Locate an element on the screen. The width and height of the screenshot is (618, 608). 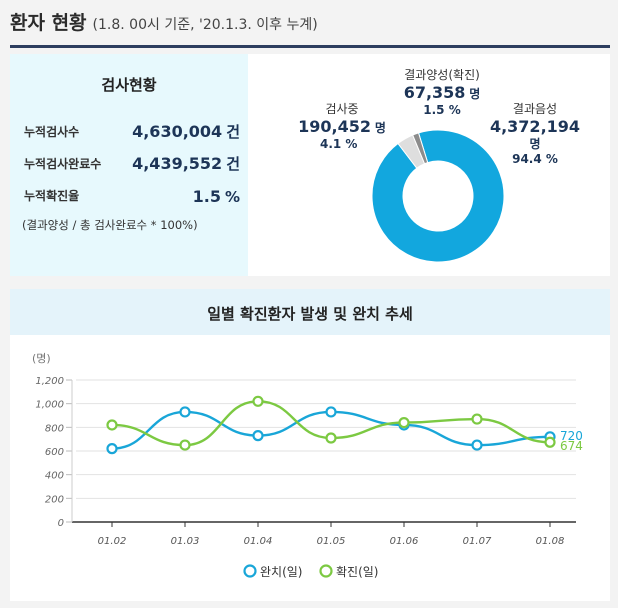
donut-label-negative: 결과음성 4,372,194 명 94.4 % is located at coordinates (535, 134).